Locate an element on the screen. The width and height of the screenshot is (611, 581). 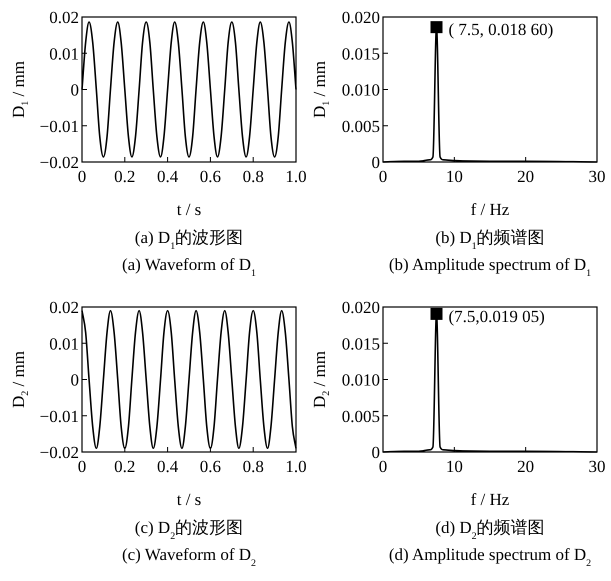
text: (a) Waveform of D$_{1}$ is located at coordinates (189, 266).